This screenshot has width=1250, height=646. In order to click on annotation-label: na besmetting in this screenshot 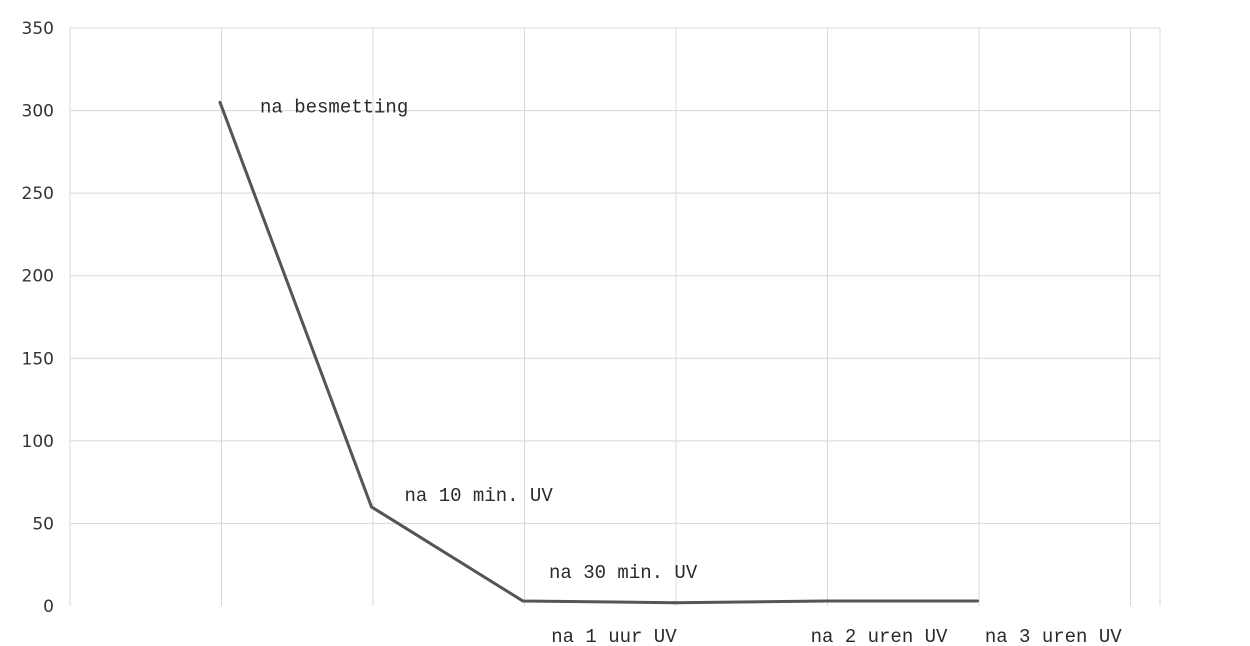, I will do `click(334, 107)`.